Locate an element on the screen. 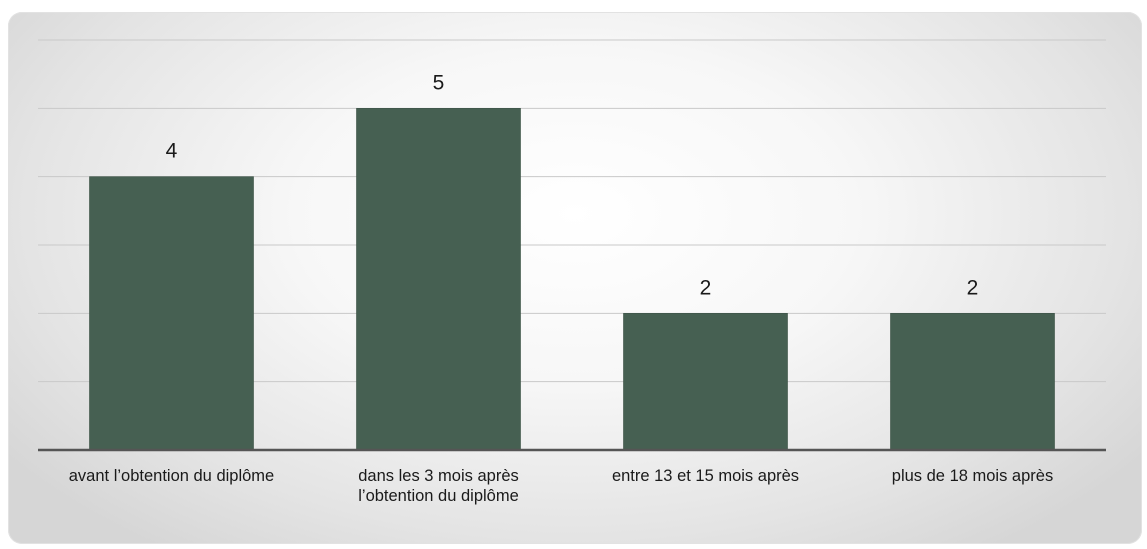  category-label: avant l’obtention du diplôme is located at coordinates (171, 476).